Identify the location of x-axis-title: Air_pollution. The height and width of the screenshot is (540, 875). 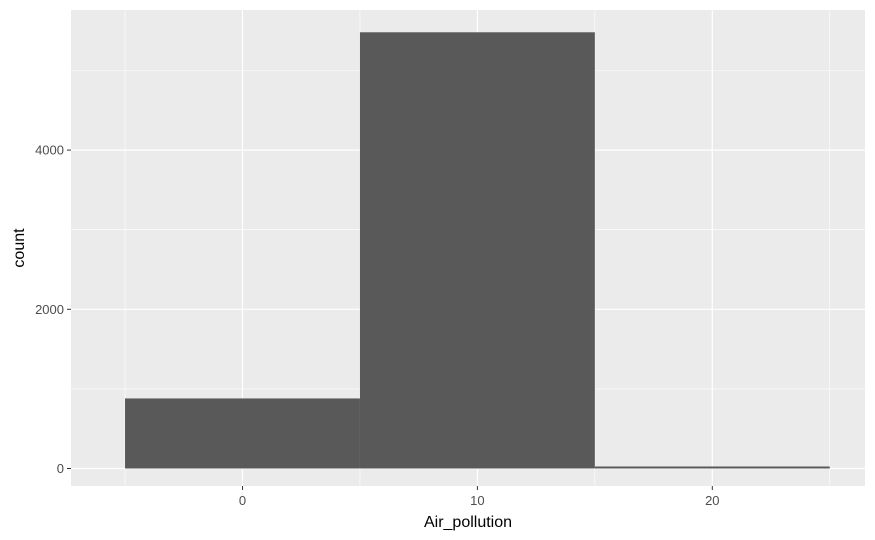
(468, 522).